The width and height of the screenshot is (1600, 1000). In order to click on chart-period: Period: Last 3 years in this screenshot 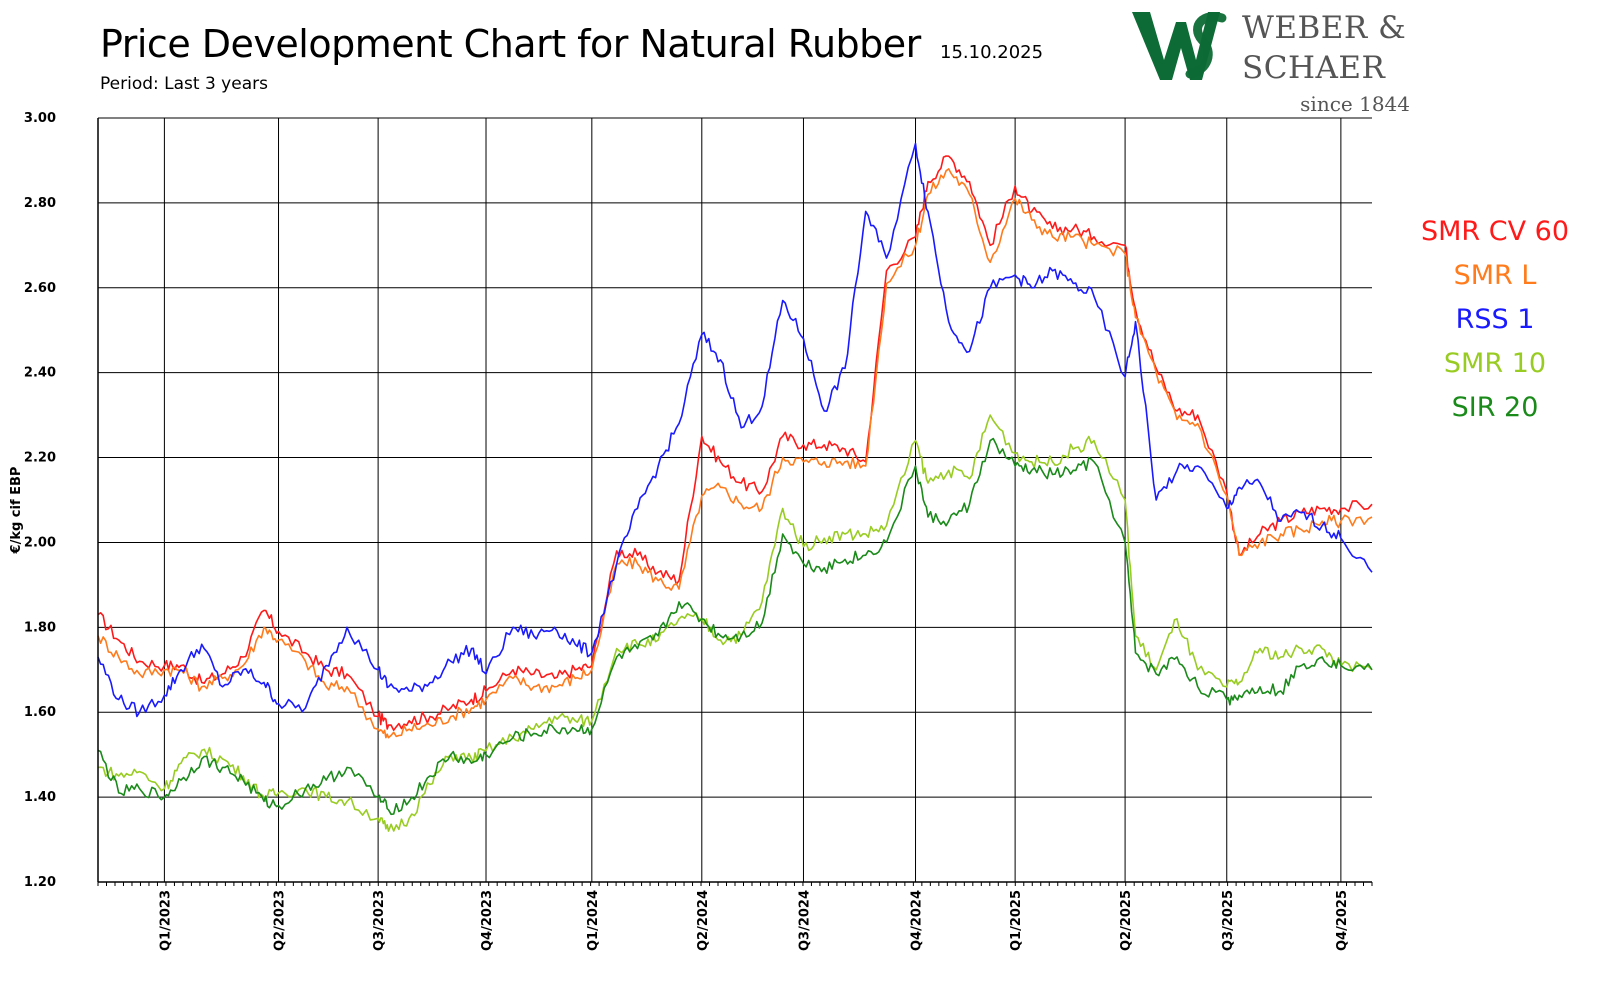, I will do `click(184, 84)`.